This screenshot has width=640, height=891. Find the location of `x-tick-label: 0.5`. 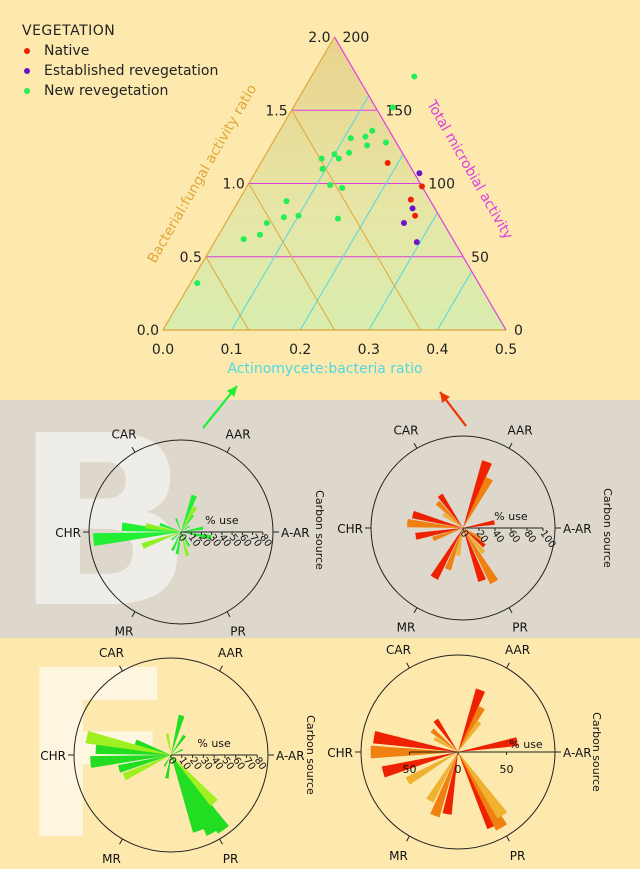

x-tick-label: 0.5 is located at coordinates (506, 350).